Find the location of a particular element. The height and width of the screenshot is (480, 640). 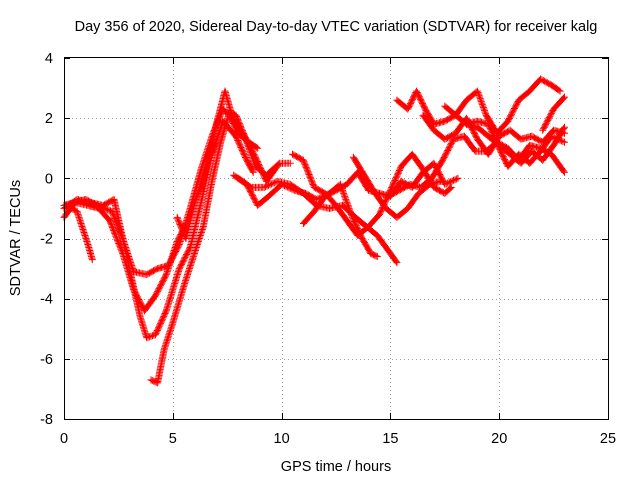

trace-13-markers is located at coordinates (478, 106).